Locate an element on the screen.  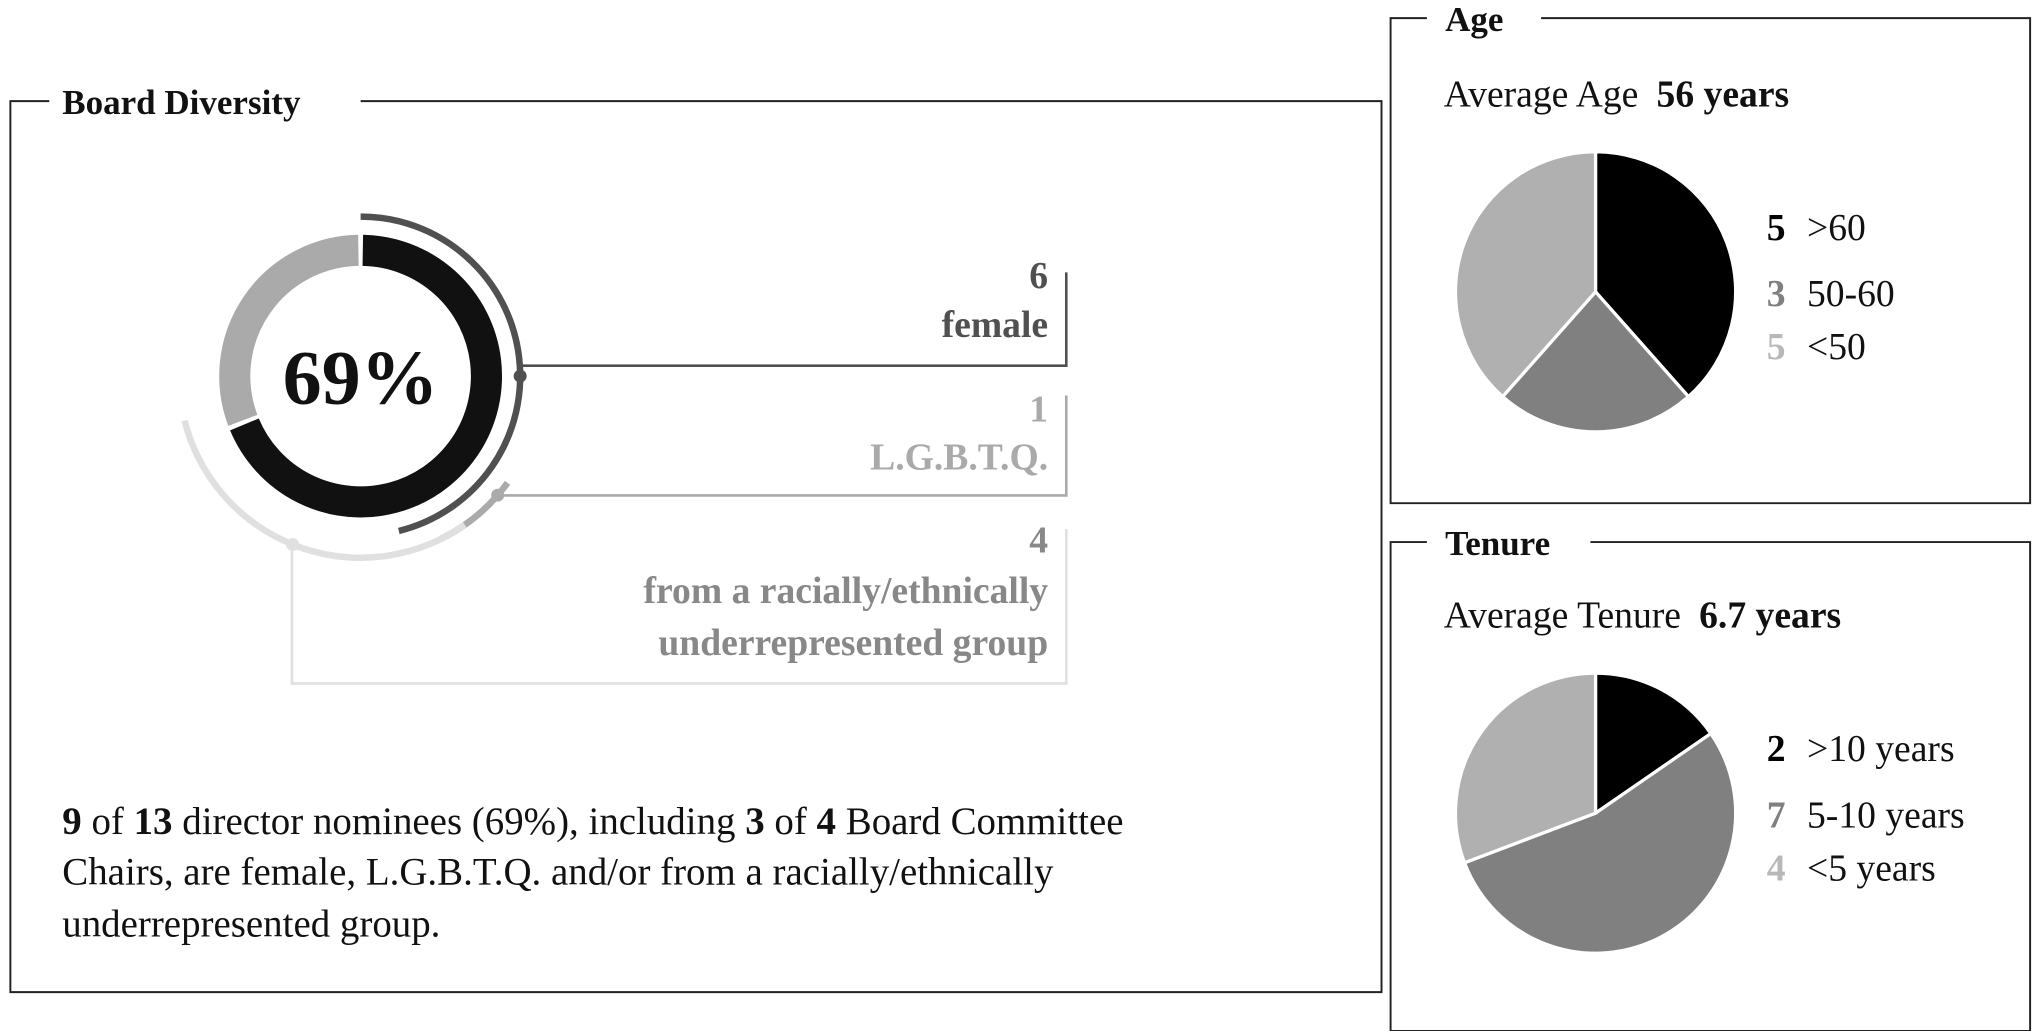
summary-text: 9 is located at coordinates (71, 821).